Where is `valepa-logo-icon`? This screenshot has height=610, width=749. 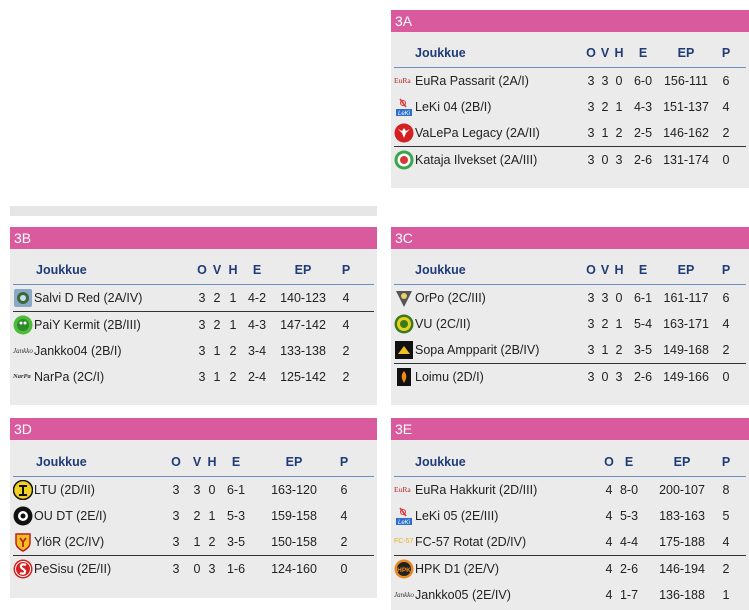 valepa-logo-icon is located at coordinates (404, 133).